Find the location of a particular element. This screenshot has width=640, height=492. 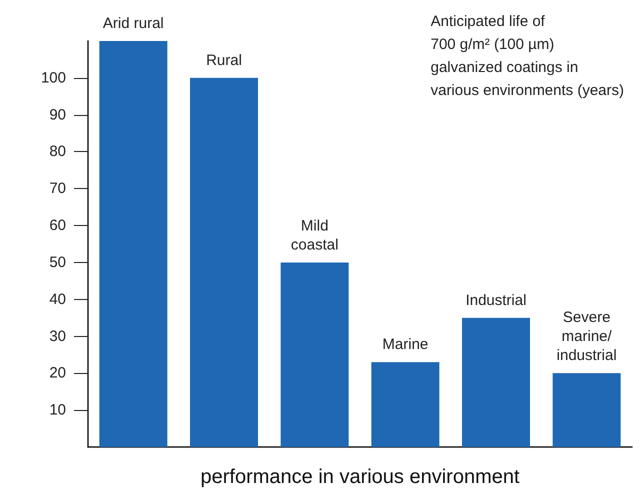

y-tick-label: 100 is located at coordinates (53, 77).